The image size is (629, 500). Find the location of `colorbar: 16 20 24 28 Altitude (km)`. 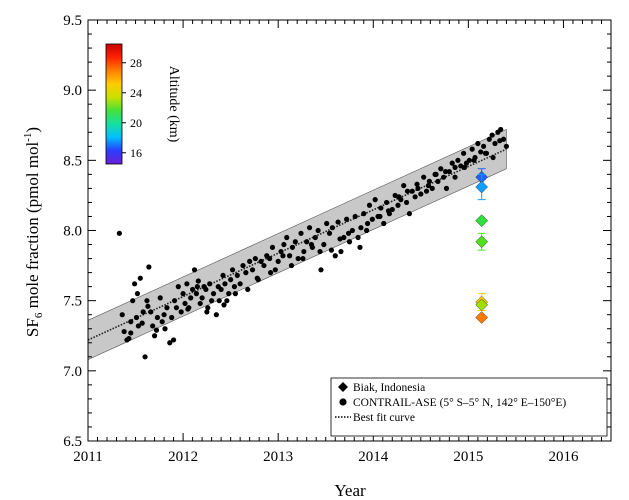

colorbar: 16 20 24 28 Altitude (km) is located at coordinates (143, 104).